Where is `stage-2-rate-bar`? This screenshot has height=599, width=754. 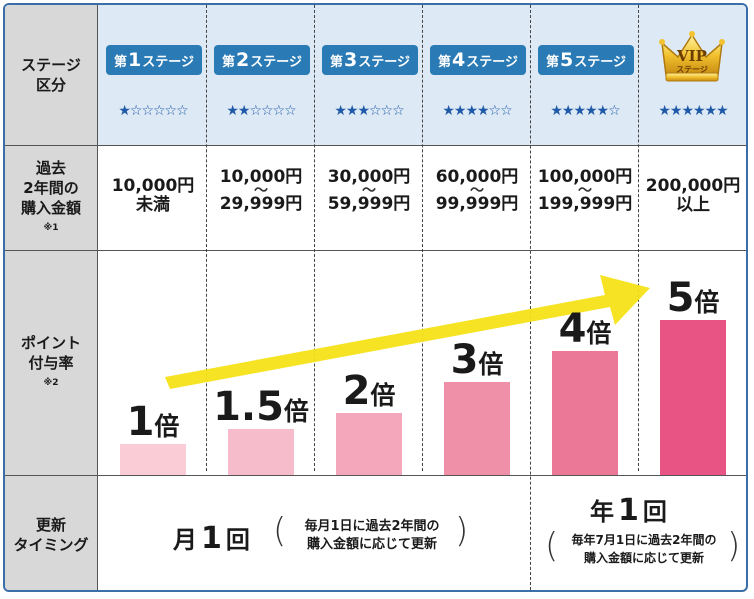 stage-2-rate-bar is located at coordinates (261, 451).